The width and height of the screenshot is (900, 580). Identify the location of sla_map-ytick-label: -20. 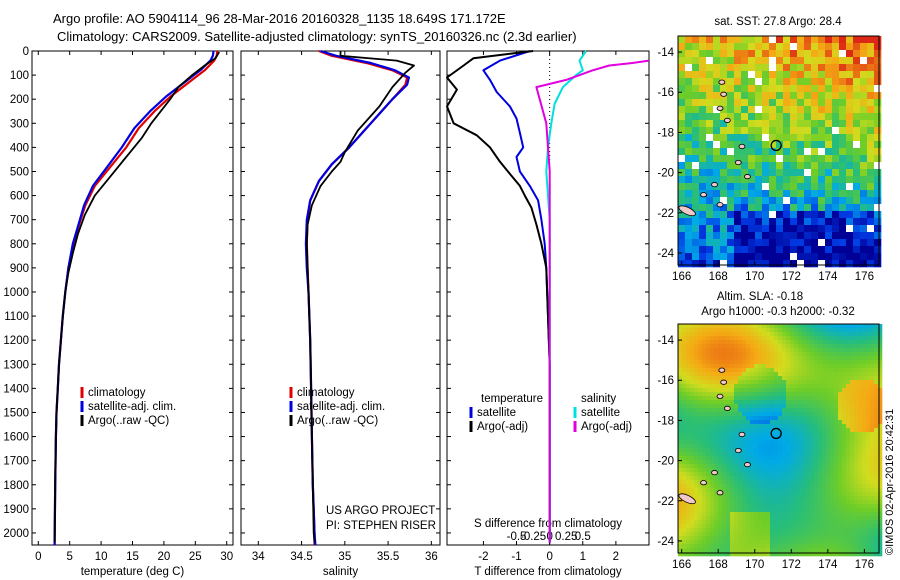
(665, 462).